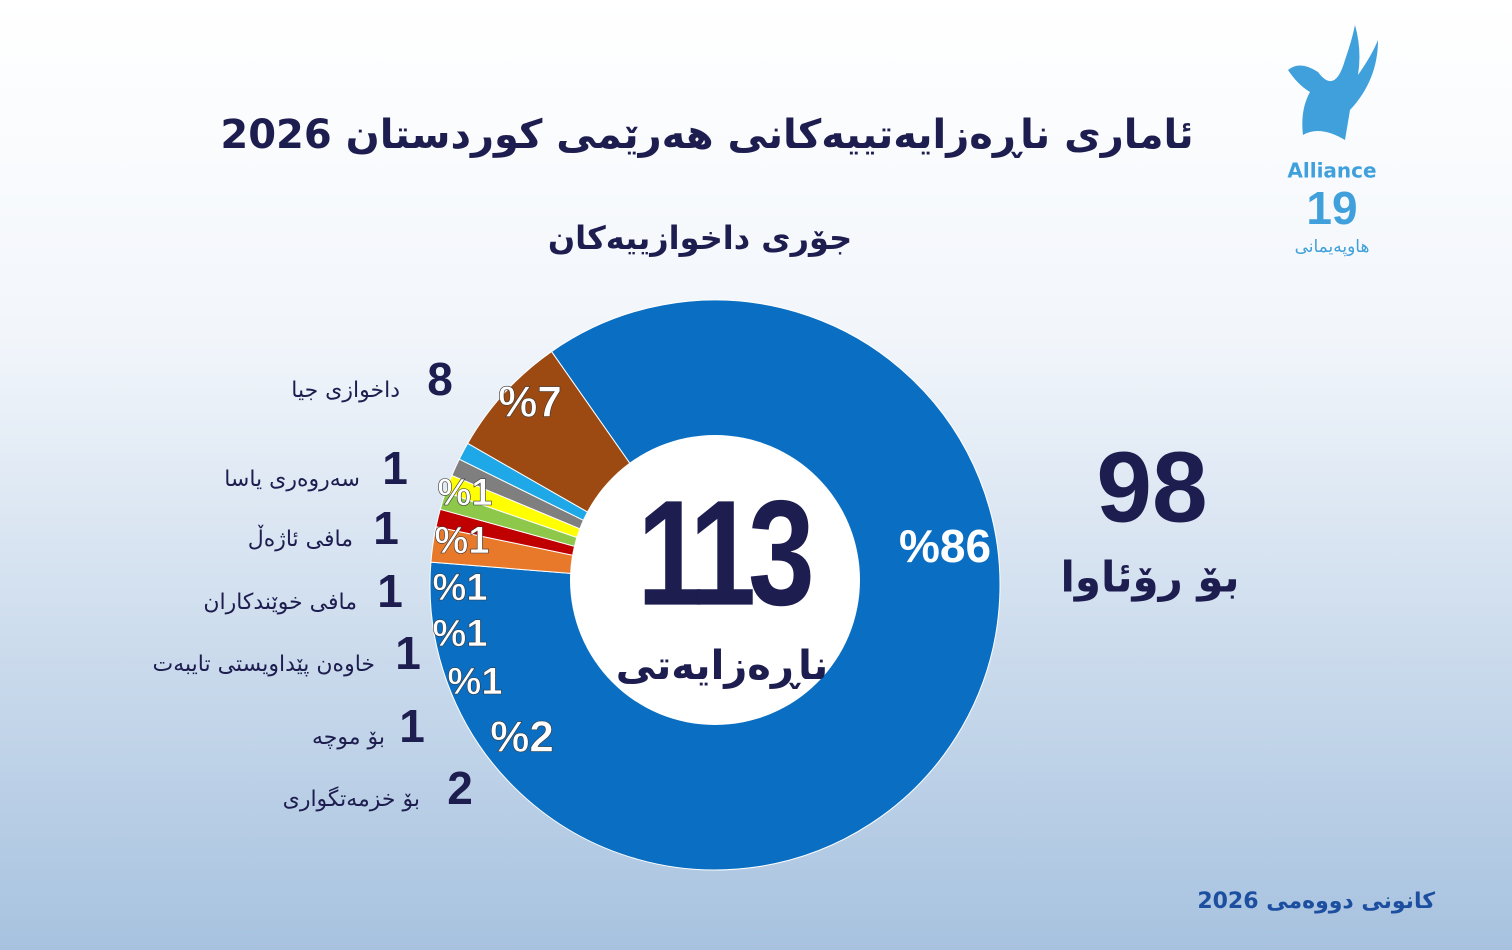 This screenshot has width=1512, height=950. What do you see at coordinates (1333, 82) in the screenshot?
I see `logo-bird` at bounding box center [1333, 82].